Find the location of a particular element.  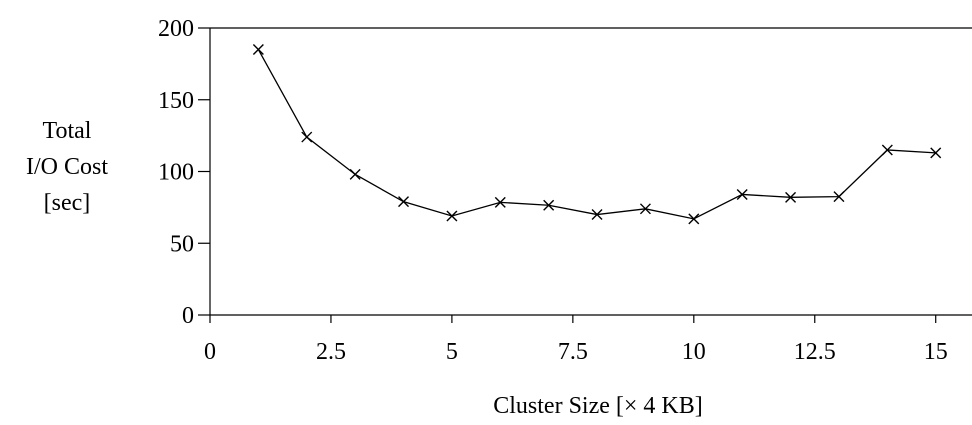

x-tick-label: 0 is located at coordinates (210, 352).